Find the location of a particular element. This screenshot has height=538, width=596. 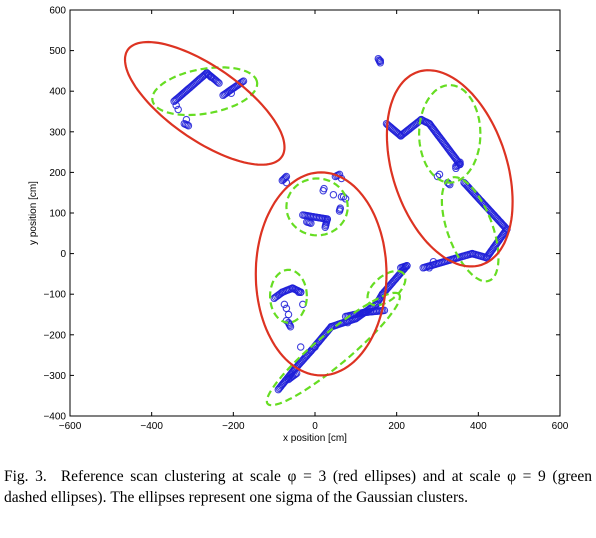

y-tick-label: 0 is located at coordinates (63, 254).